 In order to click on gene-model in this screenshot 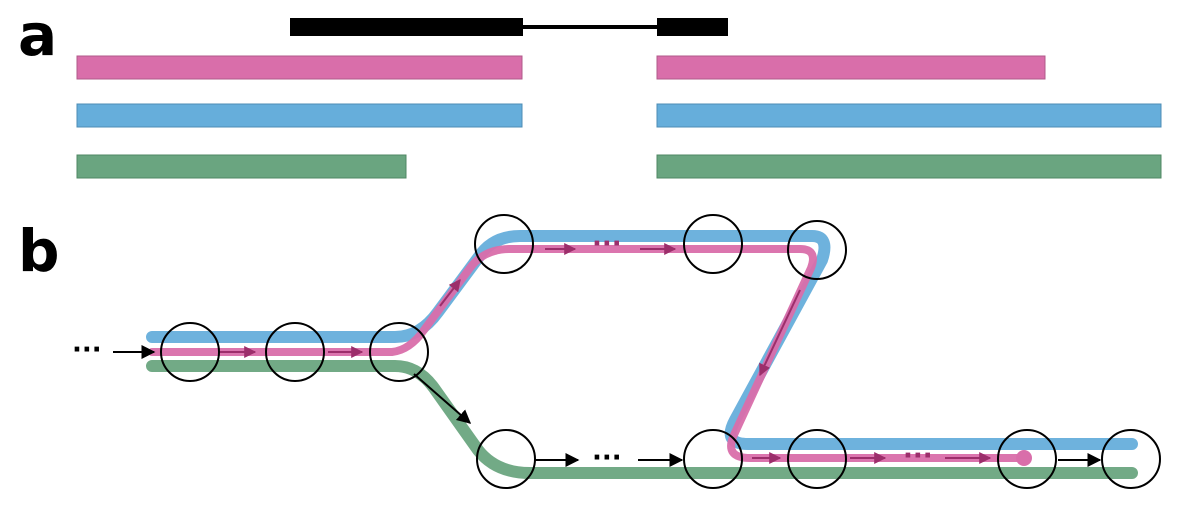, I will do `click(509, 27)`.